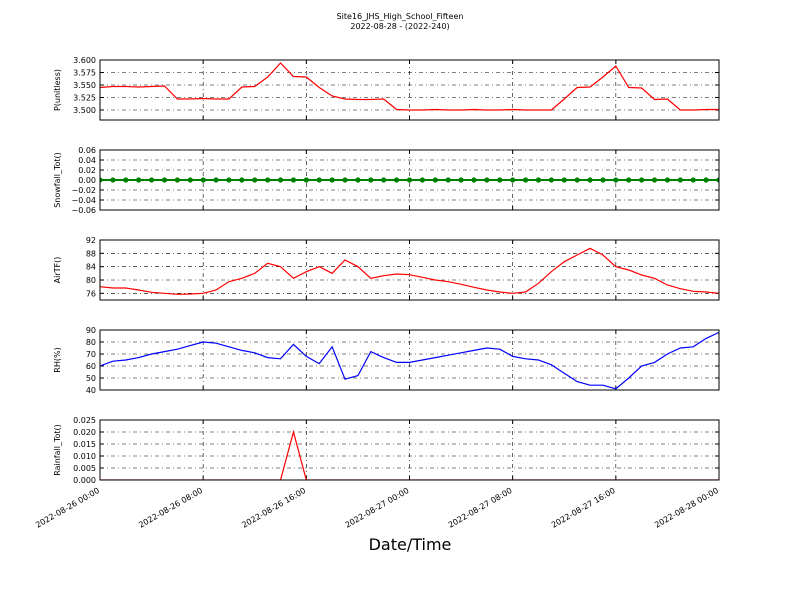 The image size is (800, 600). What do you see at coordinates (91, 390) in the screenshot?
I see `y-tick-label: 40` at bounding box center [91, 390].